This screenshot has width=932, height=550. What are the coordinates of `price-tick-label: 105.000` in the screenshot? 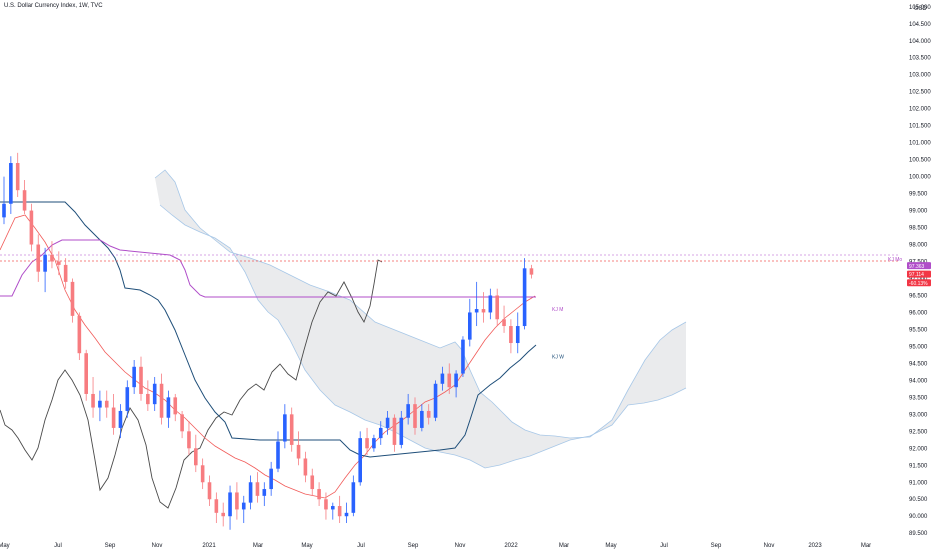 It's located at (920, 8).